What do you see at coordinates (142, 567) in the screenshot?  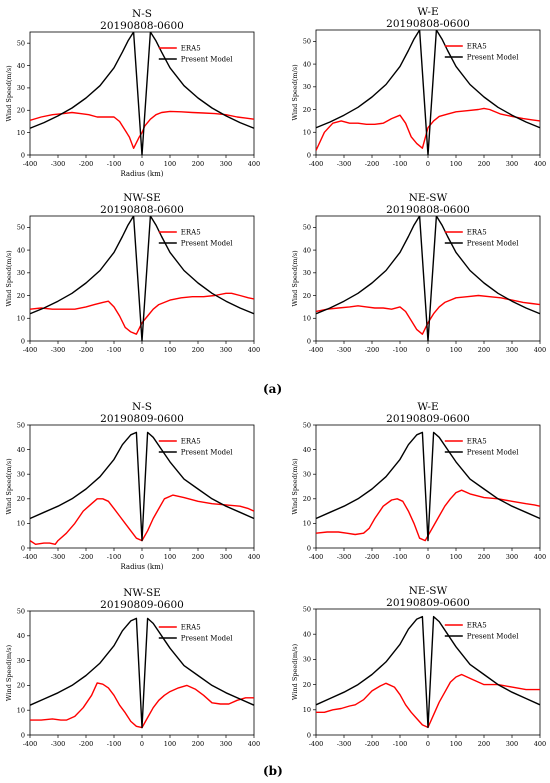 I see `x-axis-label: Radius (km)` at bounding box center [142, 567].